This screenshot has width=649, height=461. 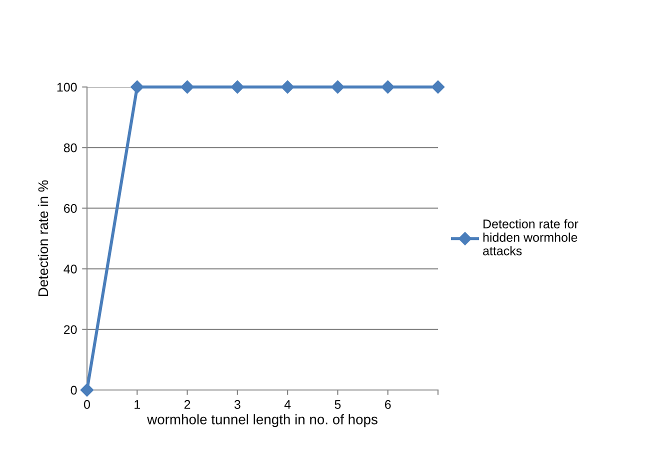 I want to click on y-tick-label: 40, so click(x=70, y=269).